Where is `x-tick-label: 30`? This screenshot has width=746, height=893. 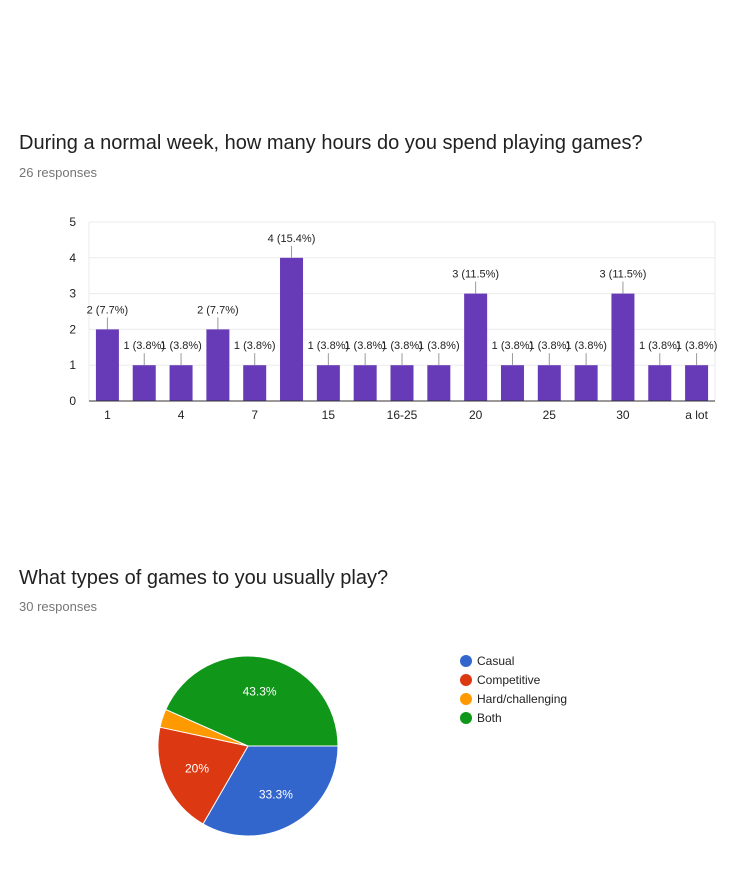 x-tick-label: 30 is located at coordinates (623, 415).